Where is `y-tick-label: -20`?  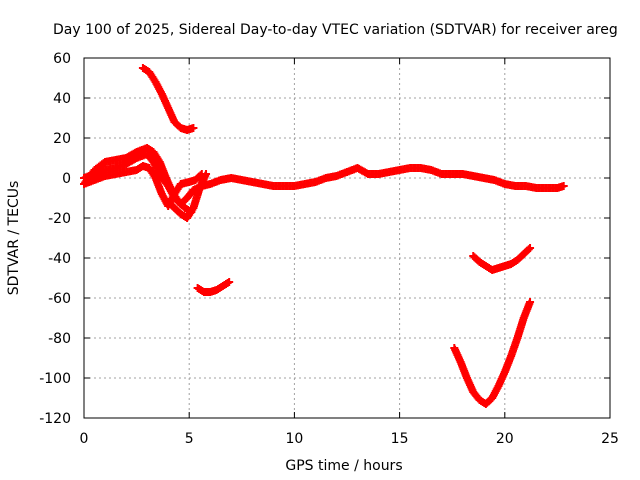 y-tick-label: -20 is located at coordinates (59, 219).